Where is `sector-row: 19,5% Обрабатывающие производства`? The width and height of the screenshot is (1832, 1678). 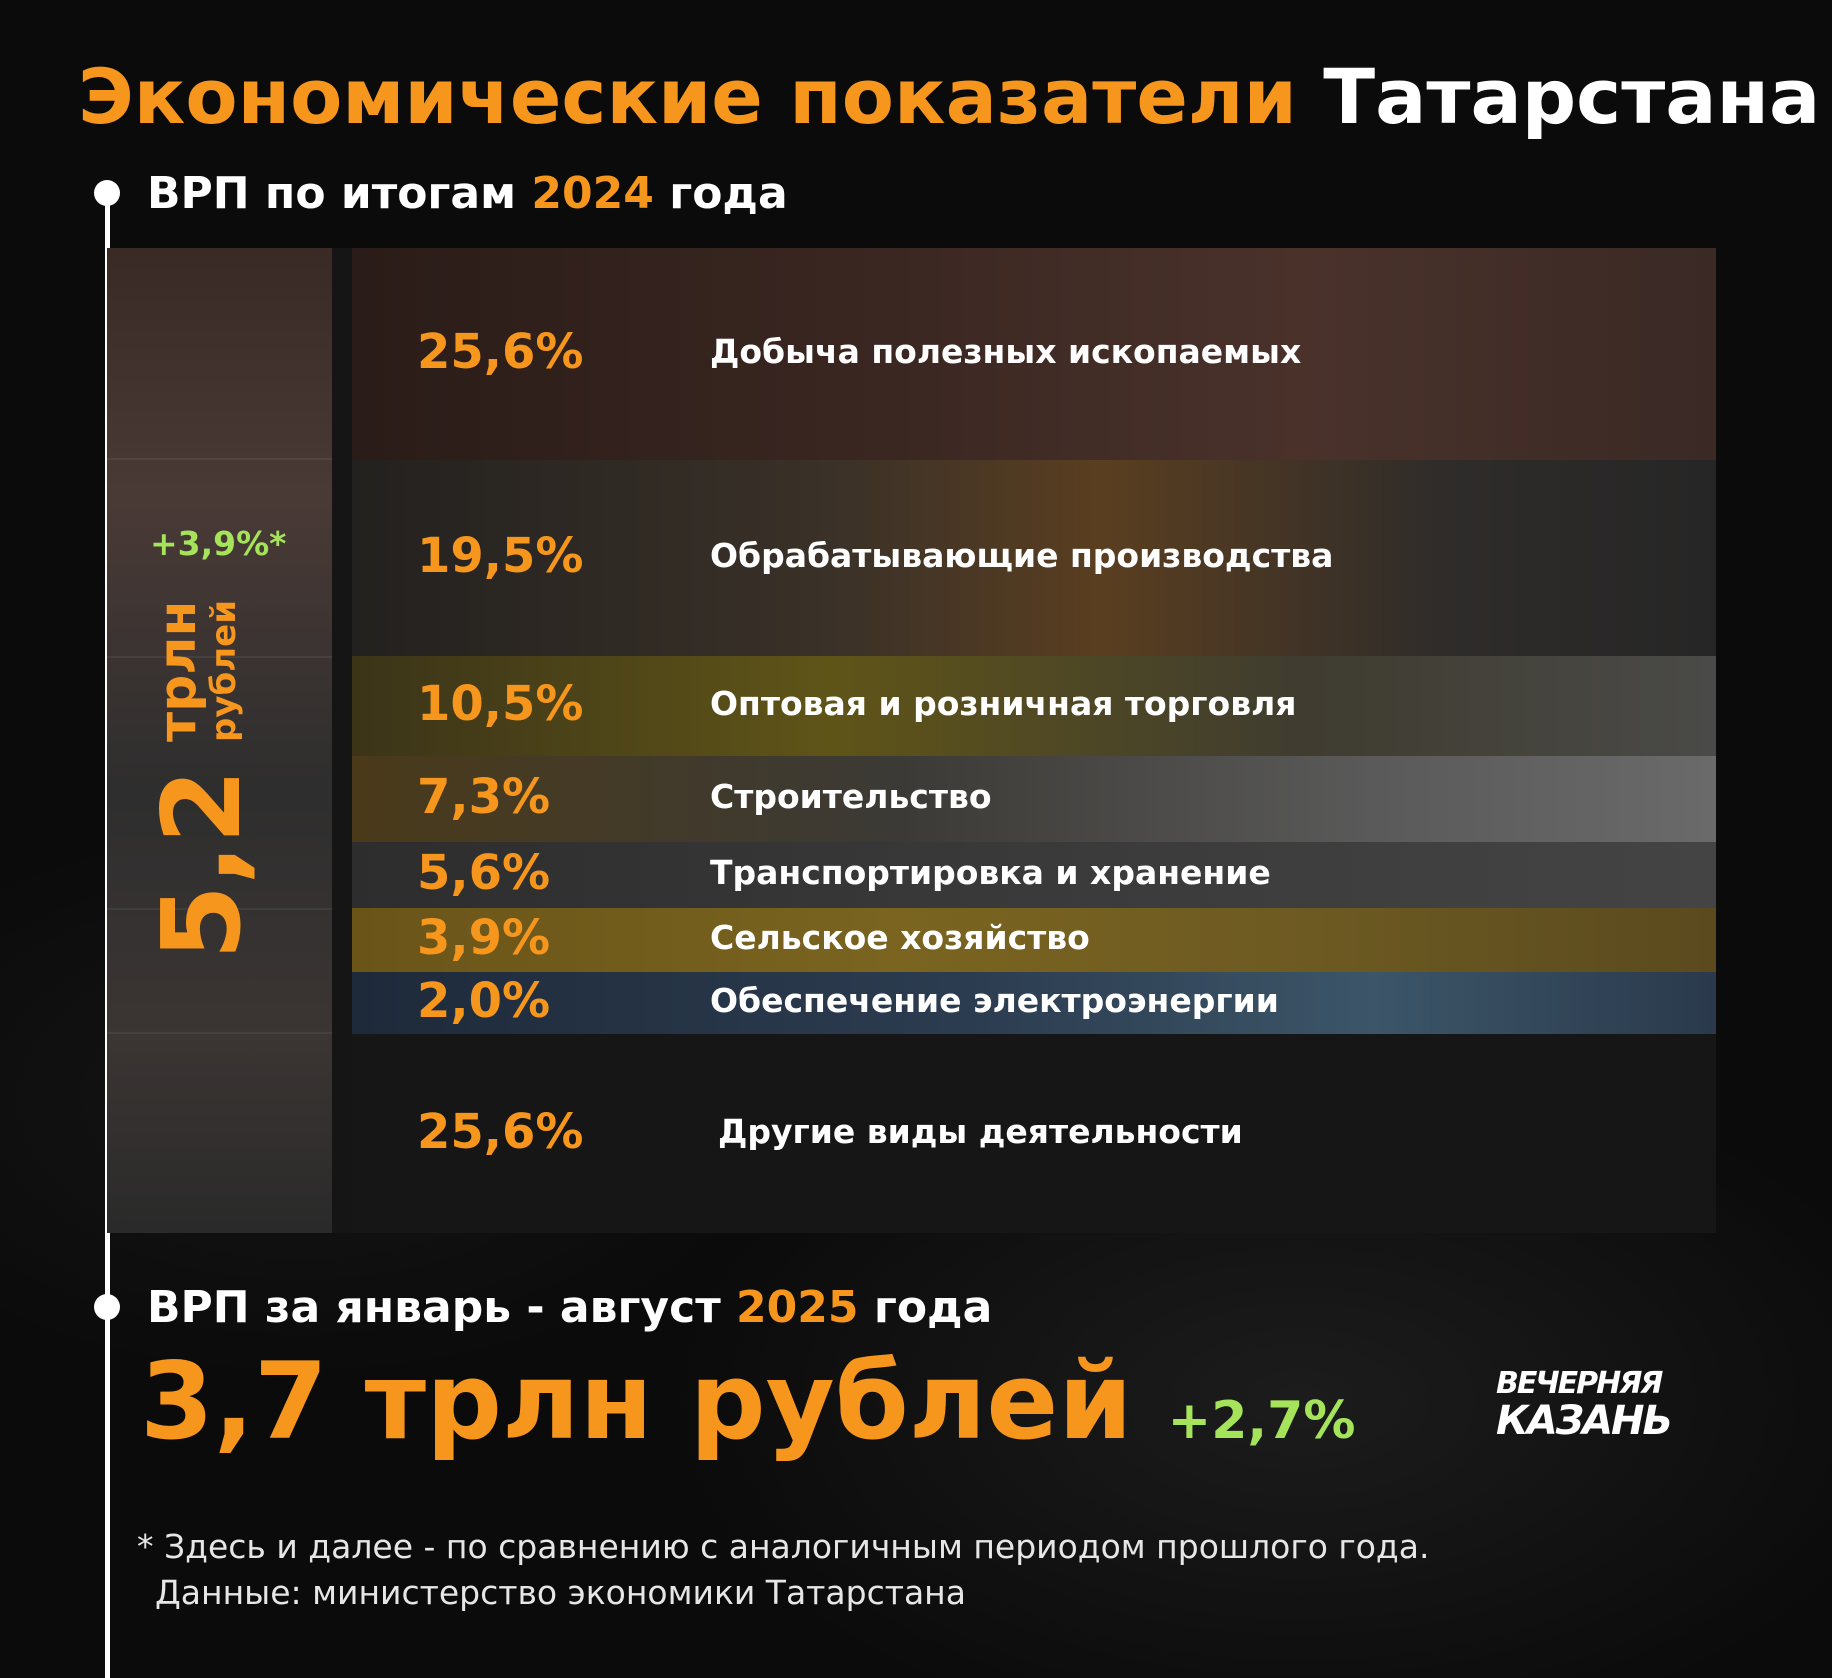
sector-row: 19,5% Обрабатывающие производства is located at coordinates (1034, 559).